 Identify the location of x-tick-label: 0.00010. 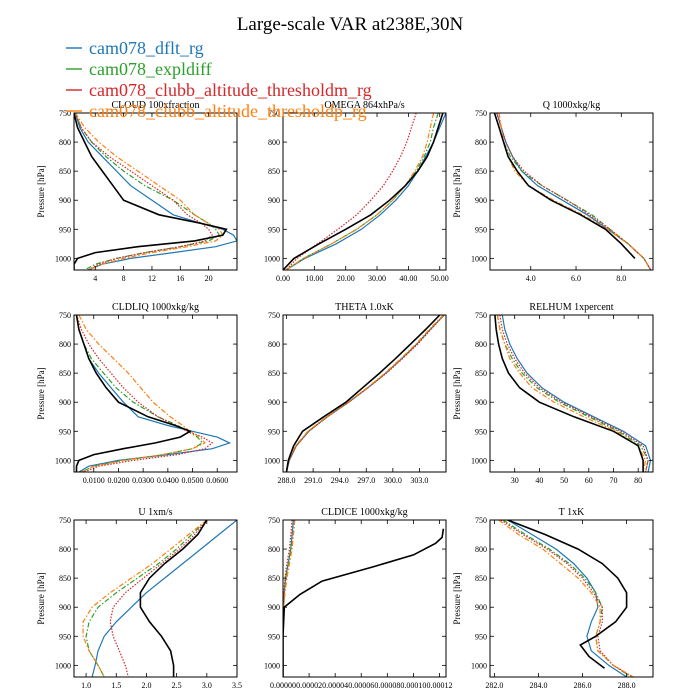
(413, 685).